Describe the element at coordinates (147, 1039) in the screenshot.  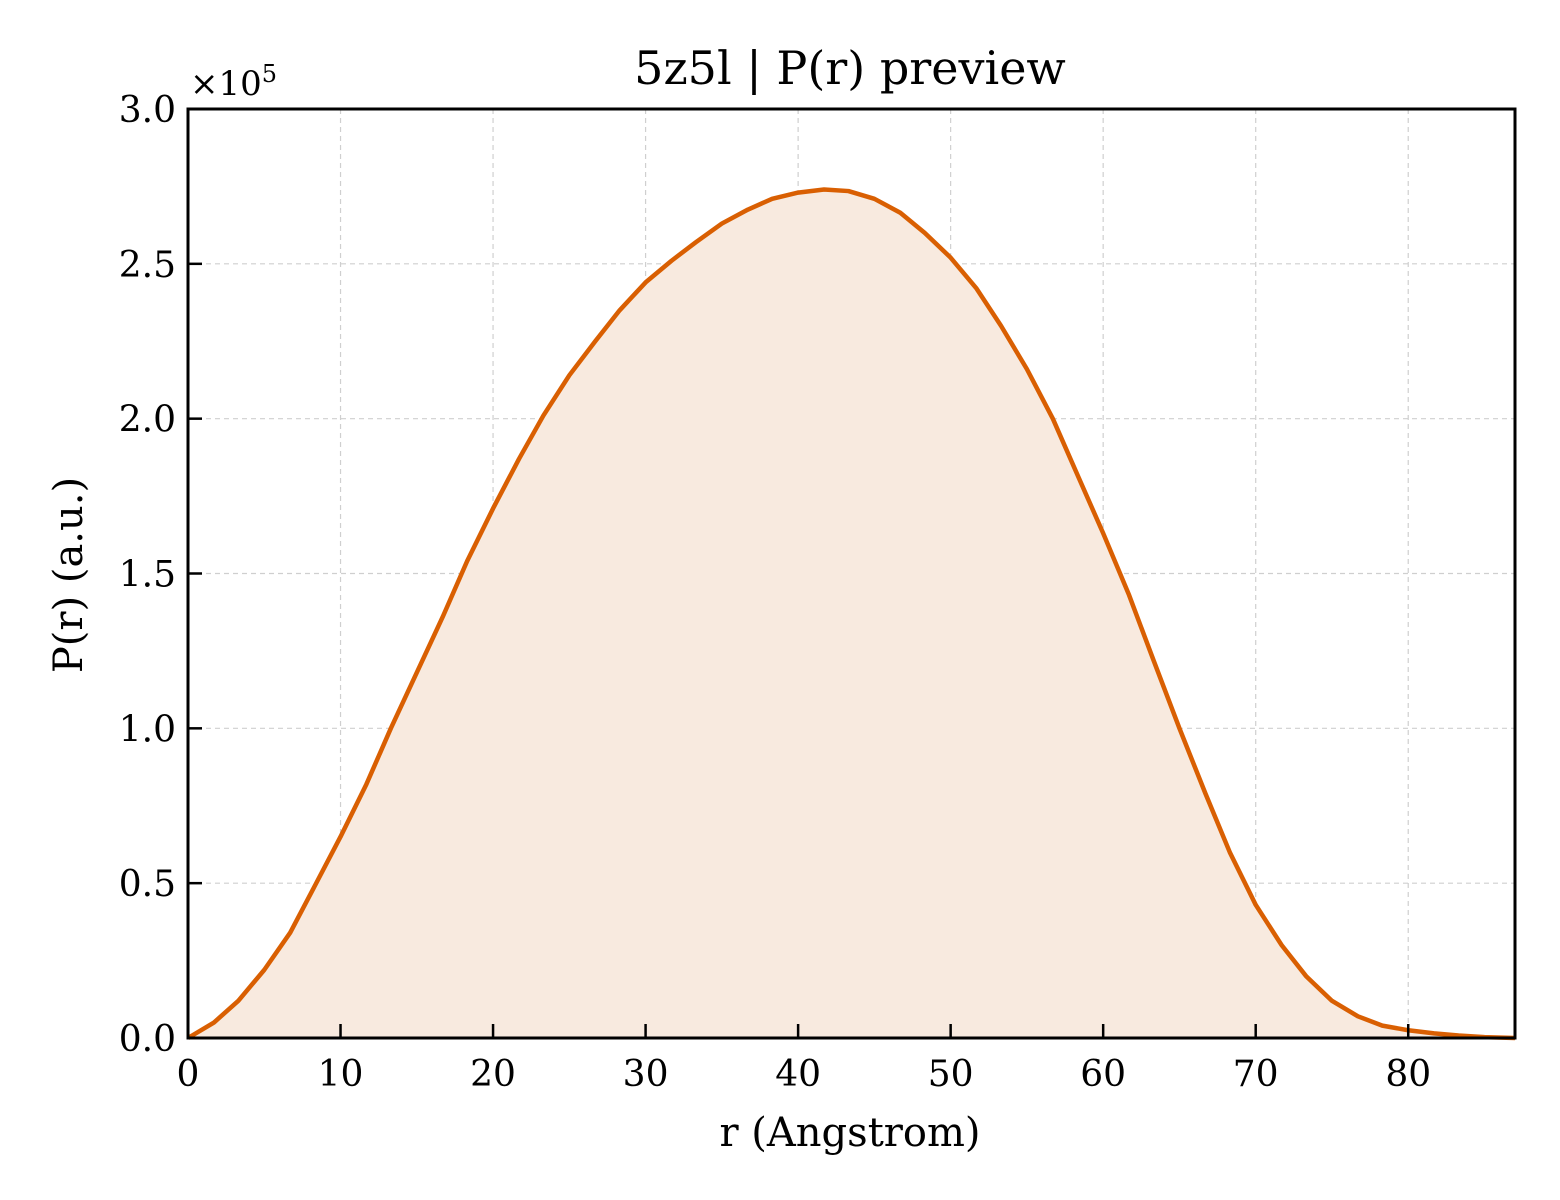
I see `y-tick-label: 0.0` at that location.